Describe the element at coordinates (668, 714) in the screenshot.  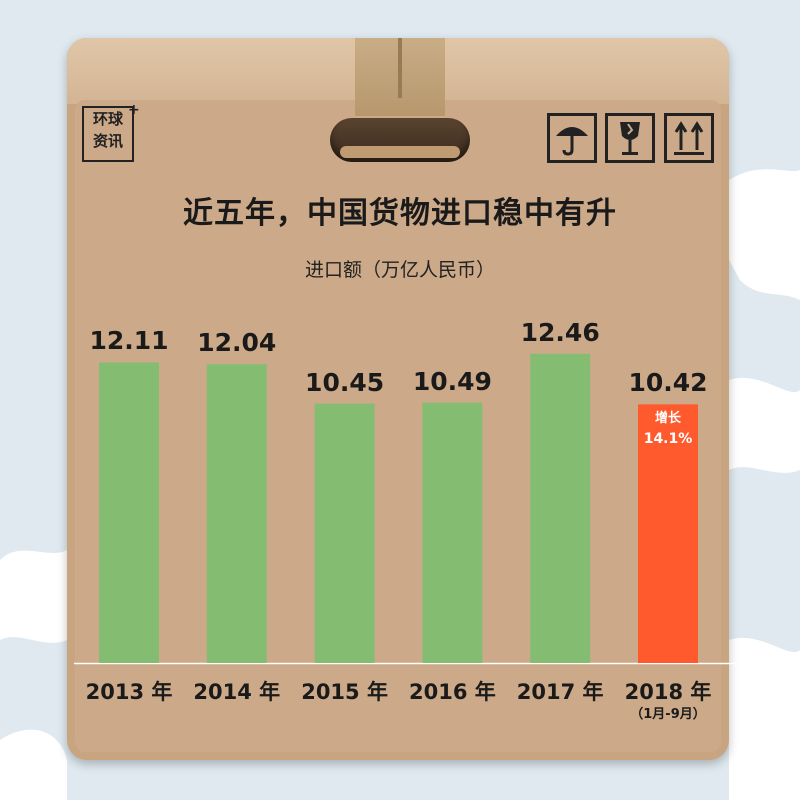
I see `x-tick-note-6: （1月-9月）` at that location.